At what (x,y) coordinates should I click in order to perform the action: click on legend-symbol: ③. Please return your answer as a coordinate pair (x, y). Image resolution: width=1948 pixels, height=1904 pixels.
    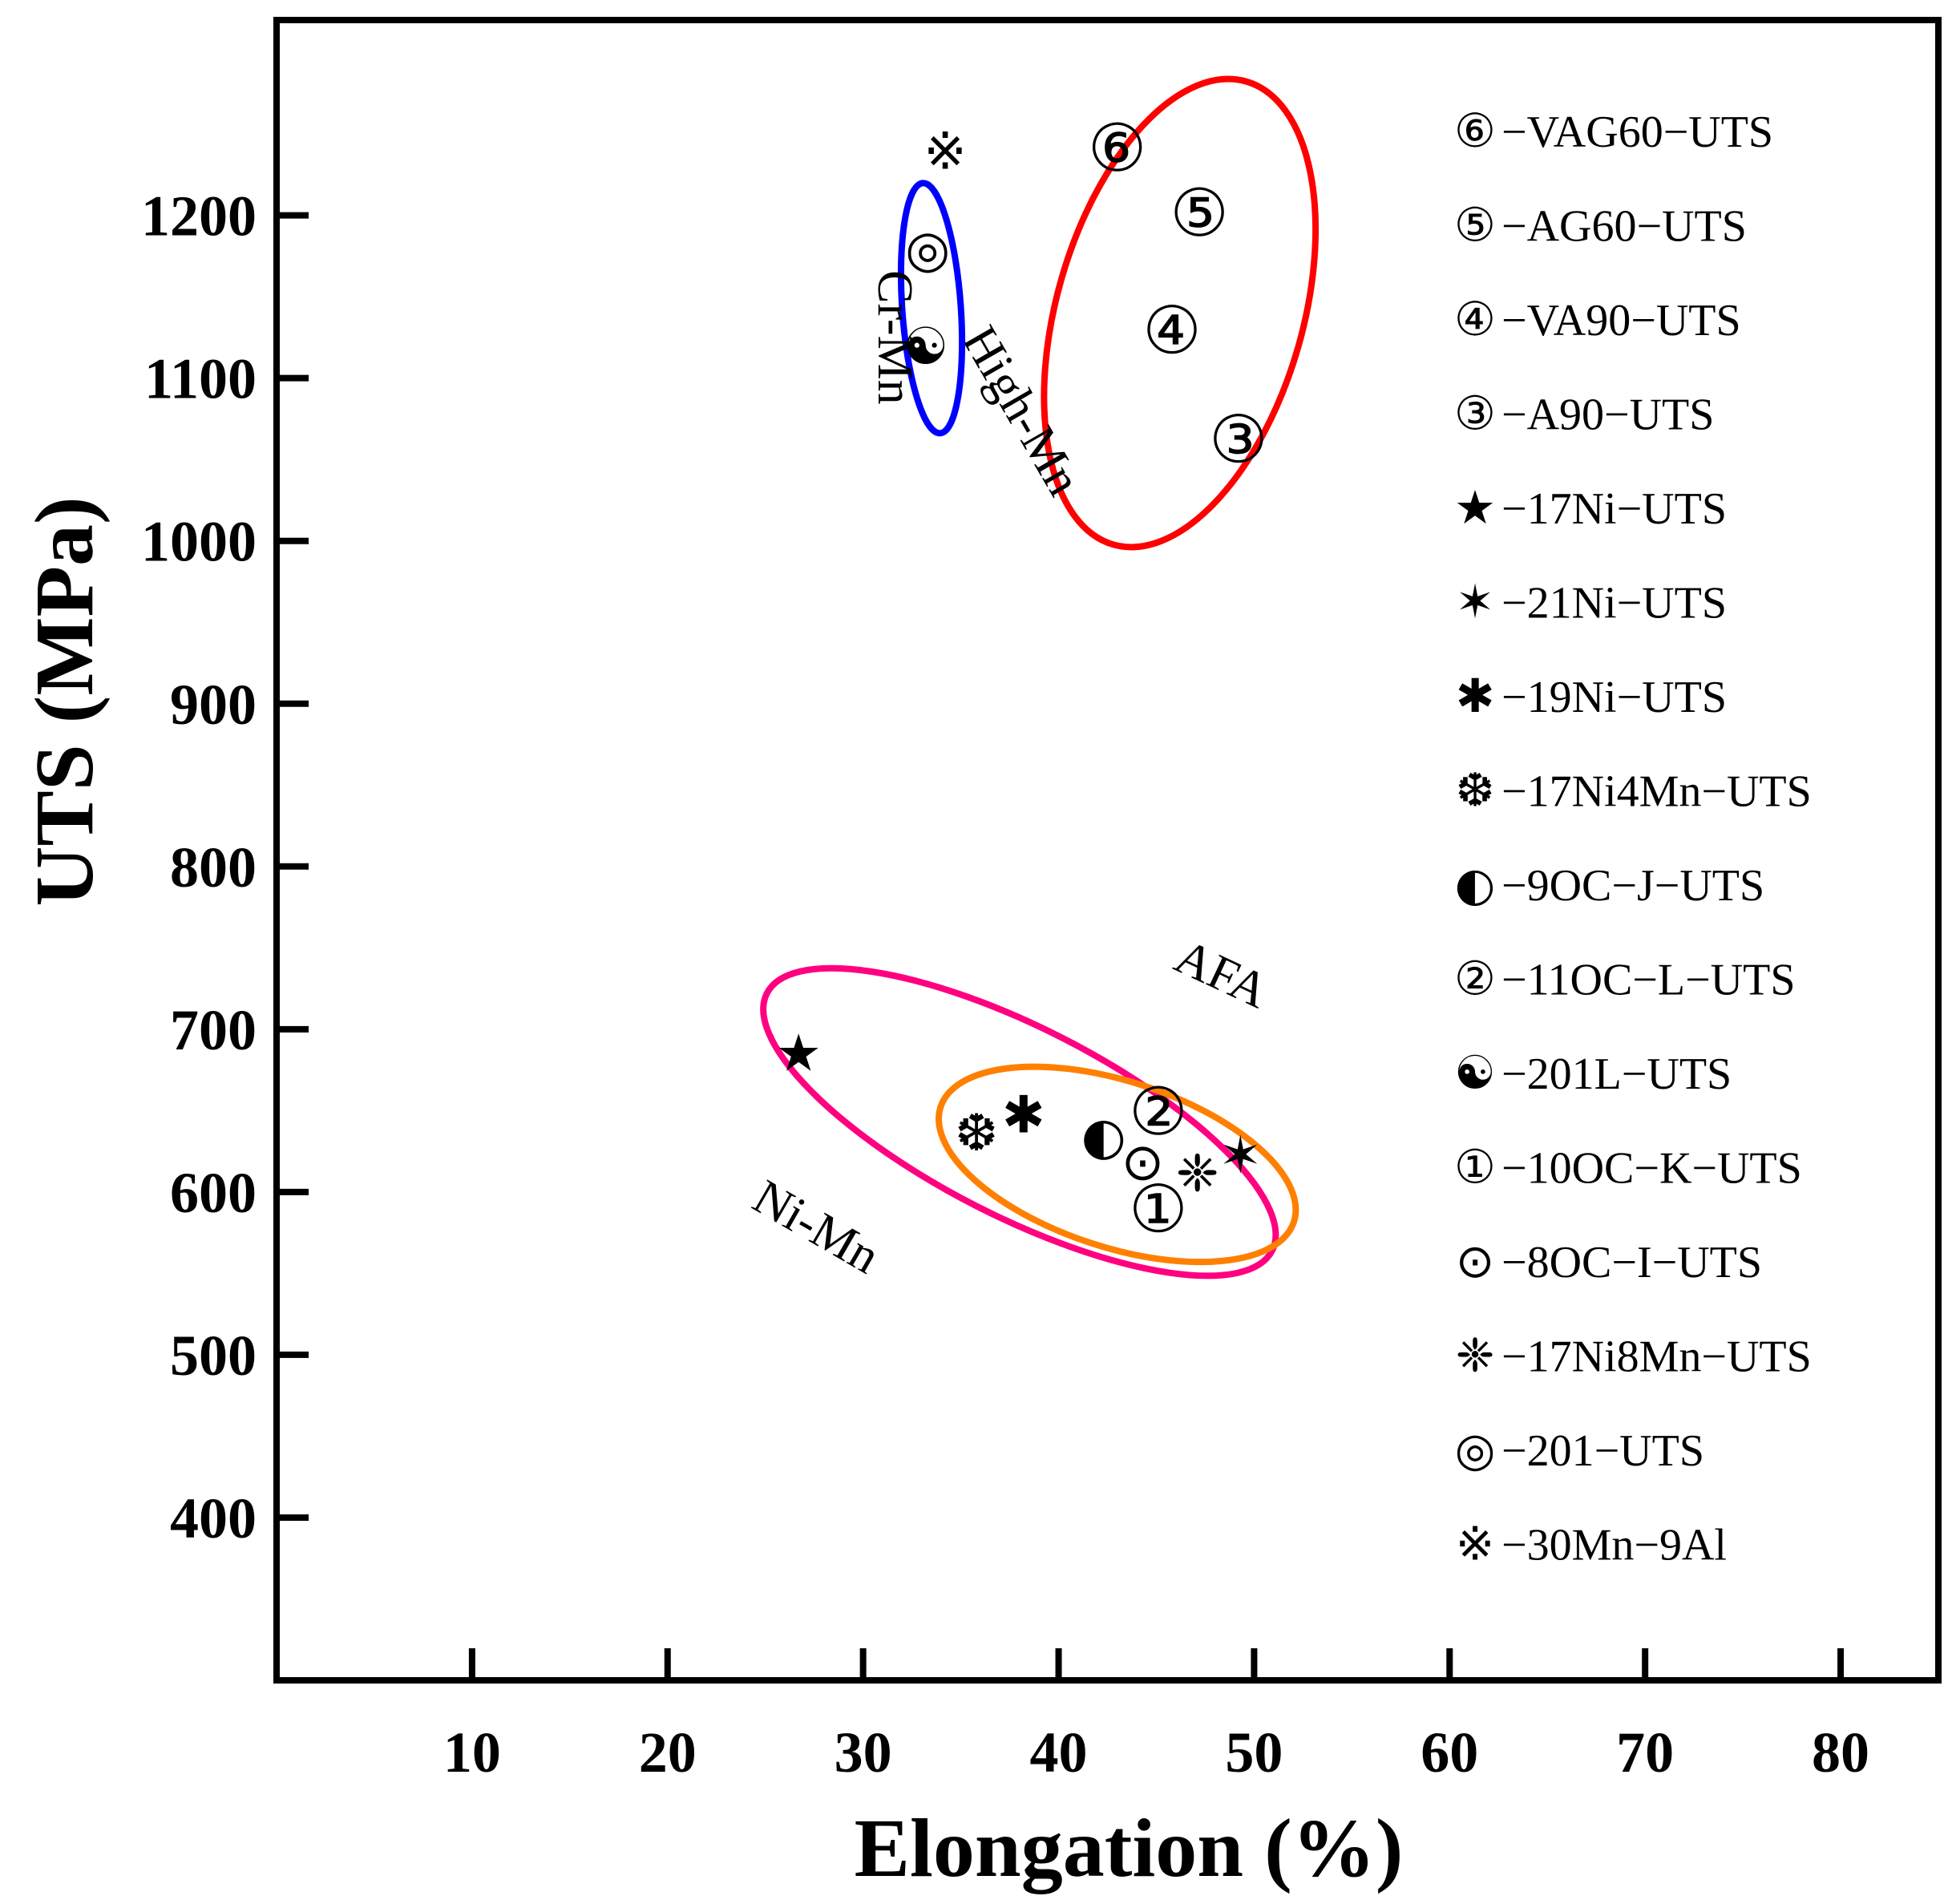
    Looking at the image, I should click on (1475, 413).